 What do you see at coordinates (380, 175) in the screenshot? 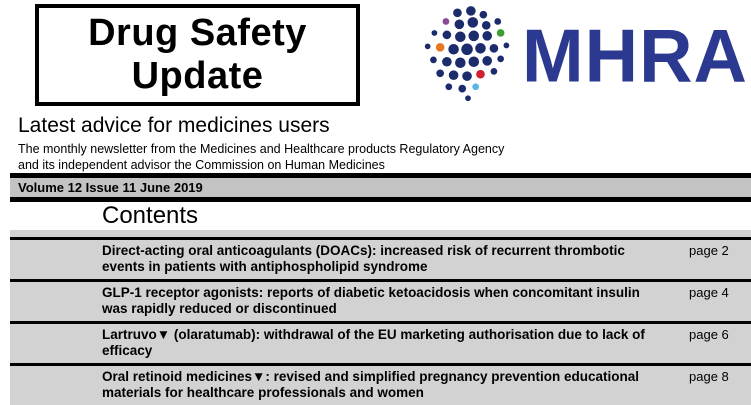
I see `divider-bar-top` at bounding box center [380, 175].